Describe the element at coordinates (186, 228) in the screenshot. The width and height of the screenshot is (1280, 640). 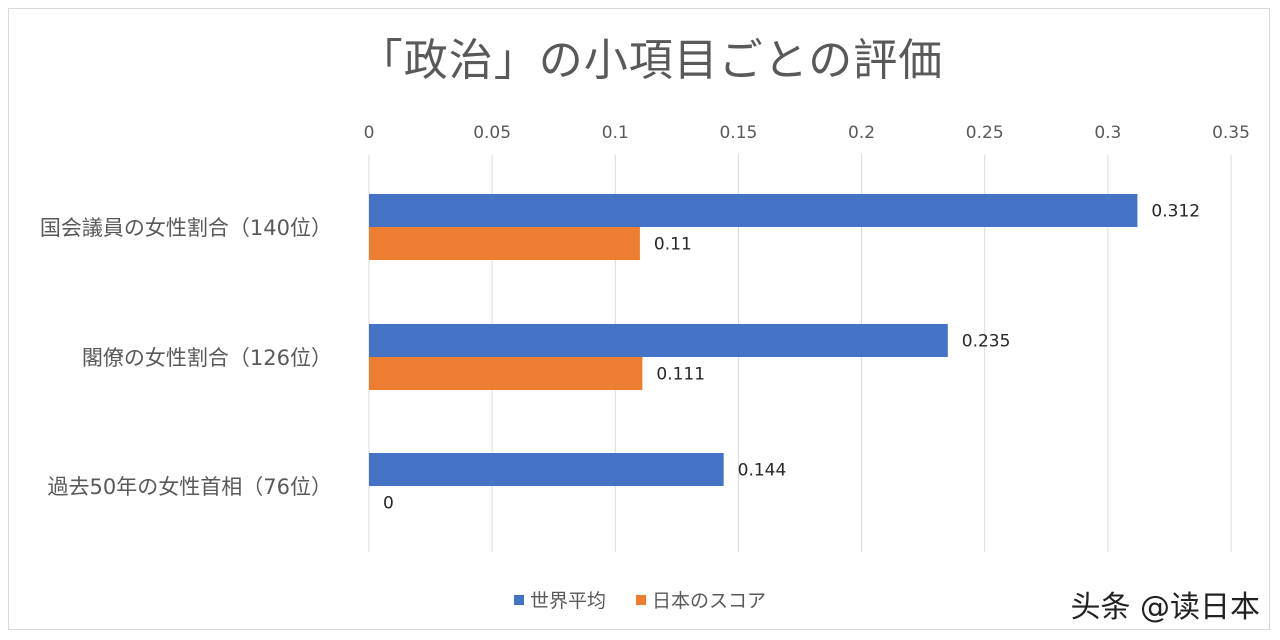
I see `category-label: 国会議員の女性割合（140位）` at that location.